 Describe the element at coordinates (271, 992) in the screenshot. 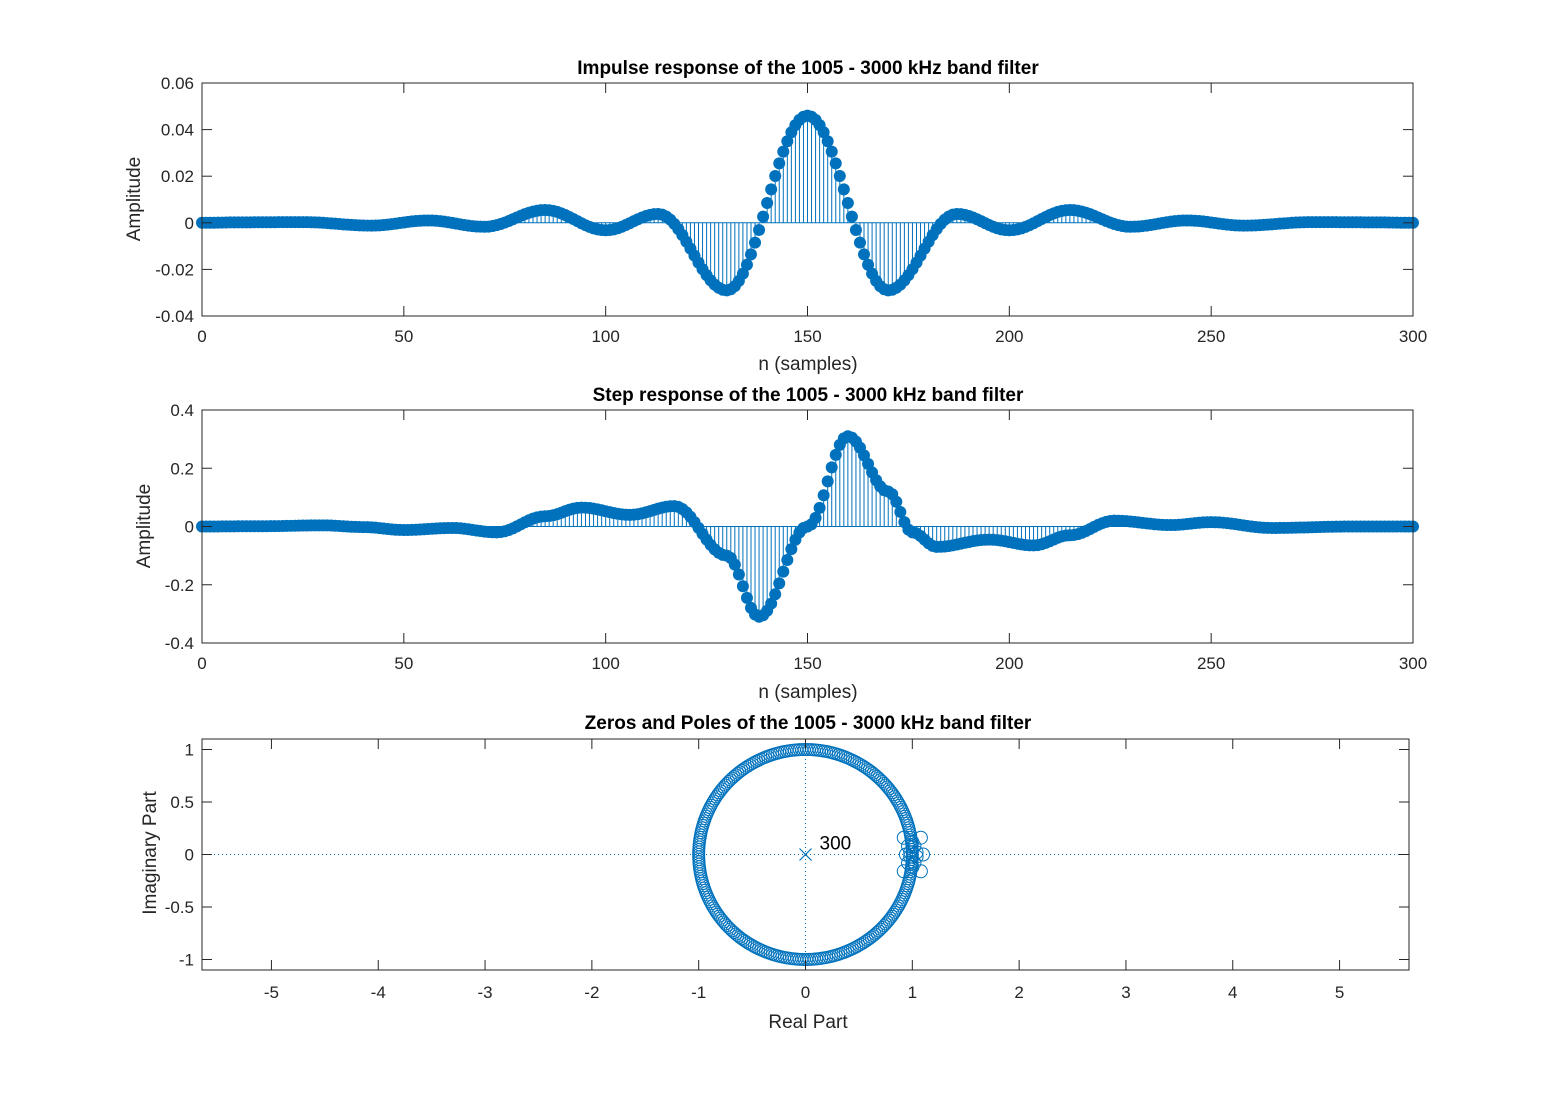

I see `x-tick-label: -5` at that location.